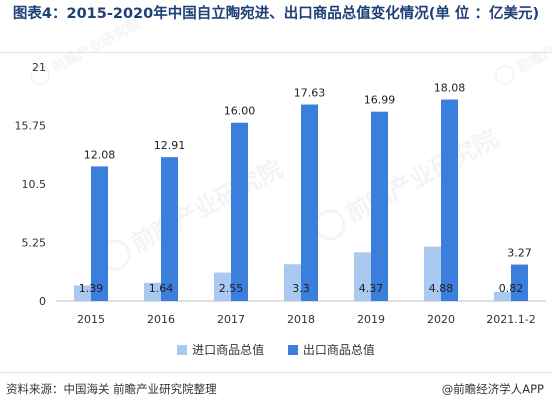  Describe the element at coordinates (39, 67) in the screenshot. I see `y-tick-label: 21` at that location.